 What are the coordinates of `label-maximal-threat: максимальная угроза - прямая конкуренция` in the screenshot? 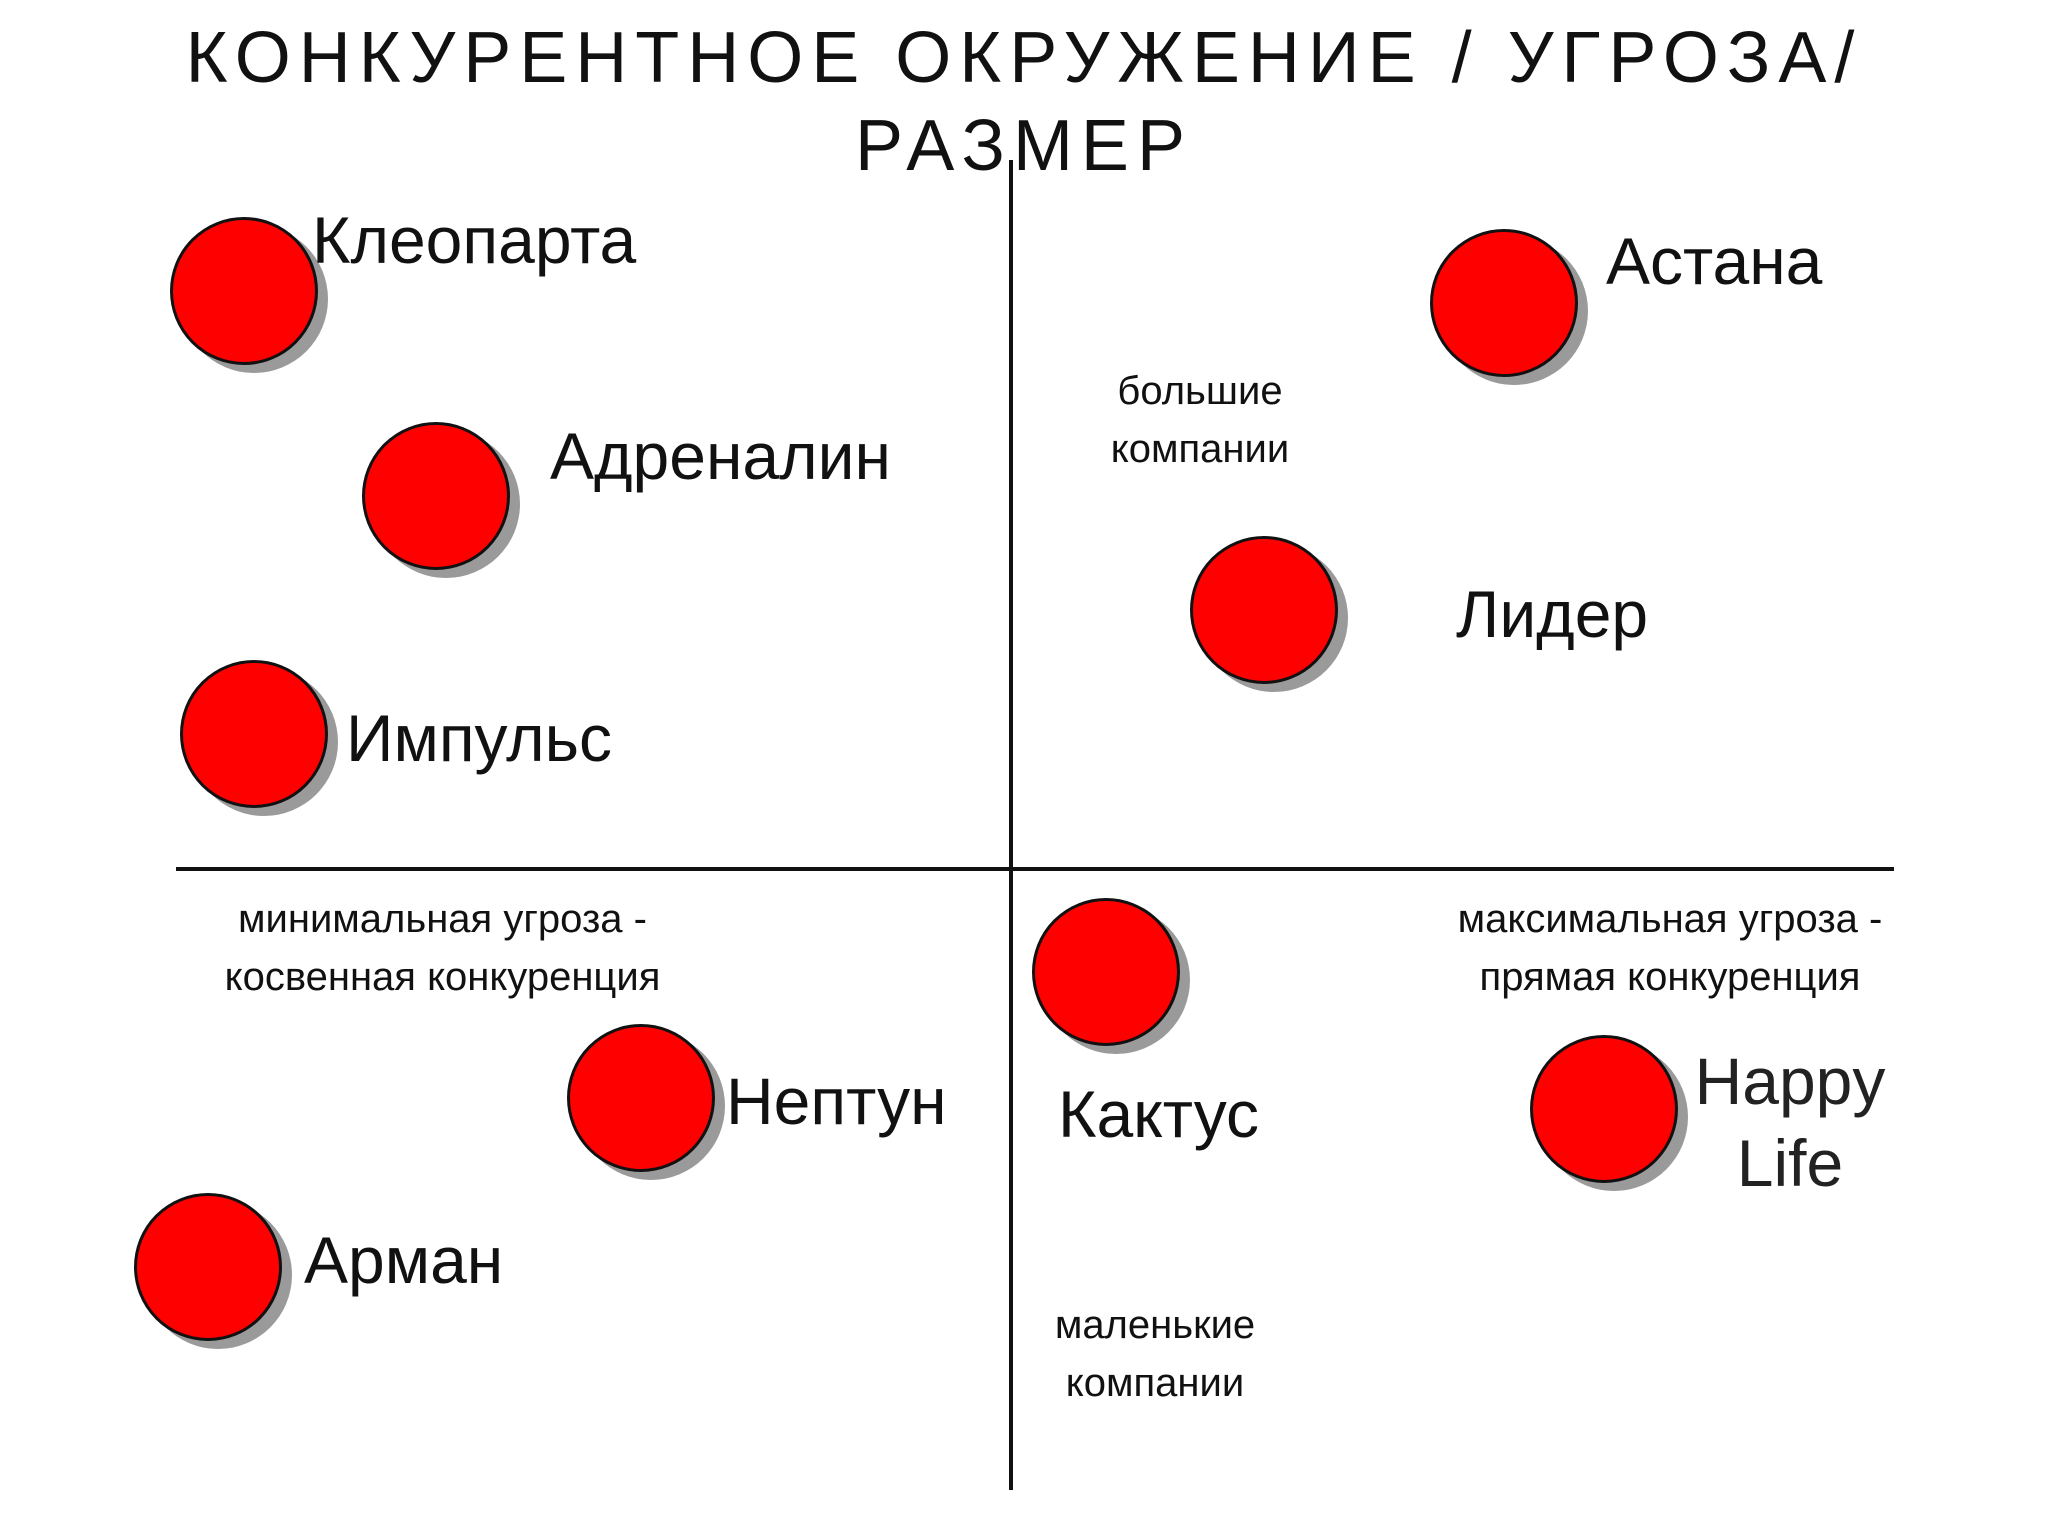 It's located at (1670, 948).